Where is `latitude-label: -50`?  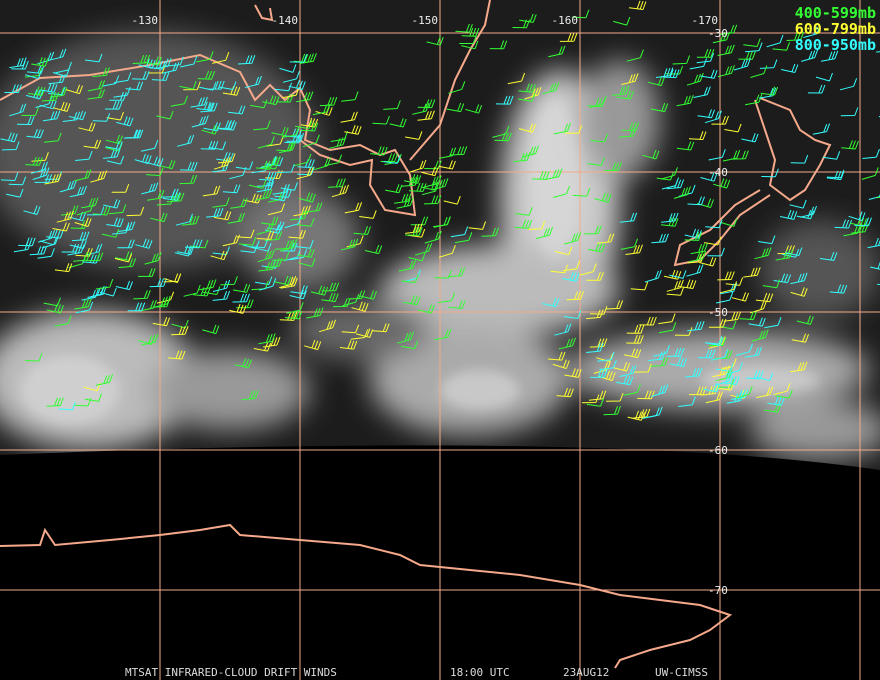 latitude-label: -50 is located at coordinates (718, 312).